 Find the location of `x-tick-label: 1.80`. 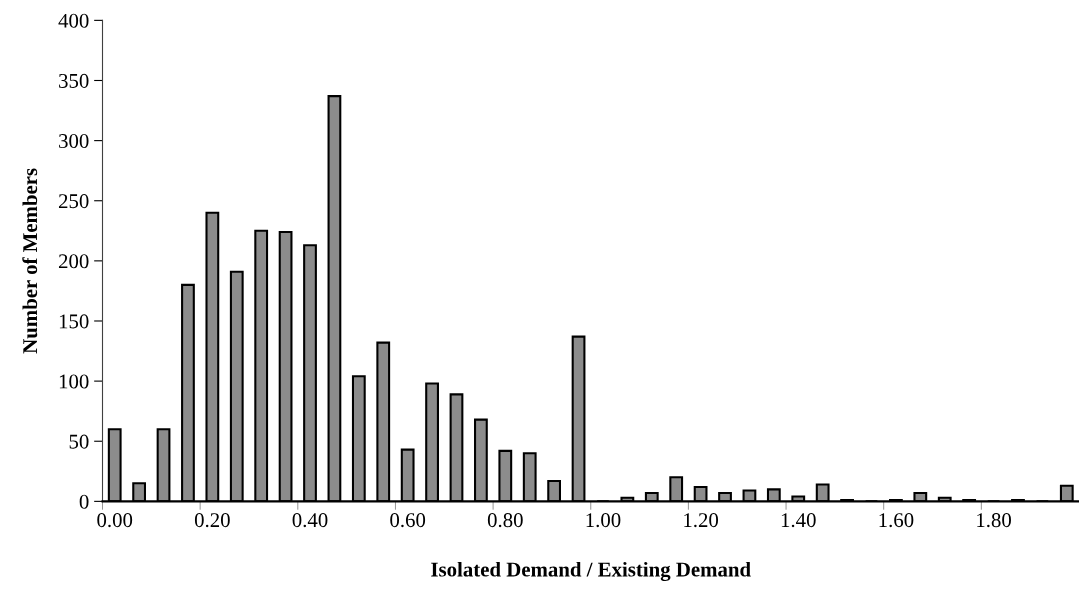

x-tick-label: 1.80 is located at coordinates (994, 520).